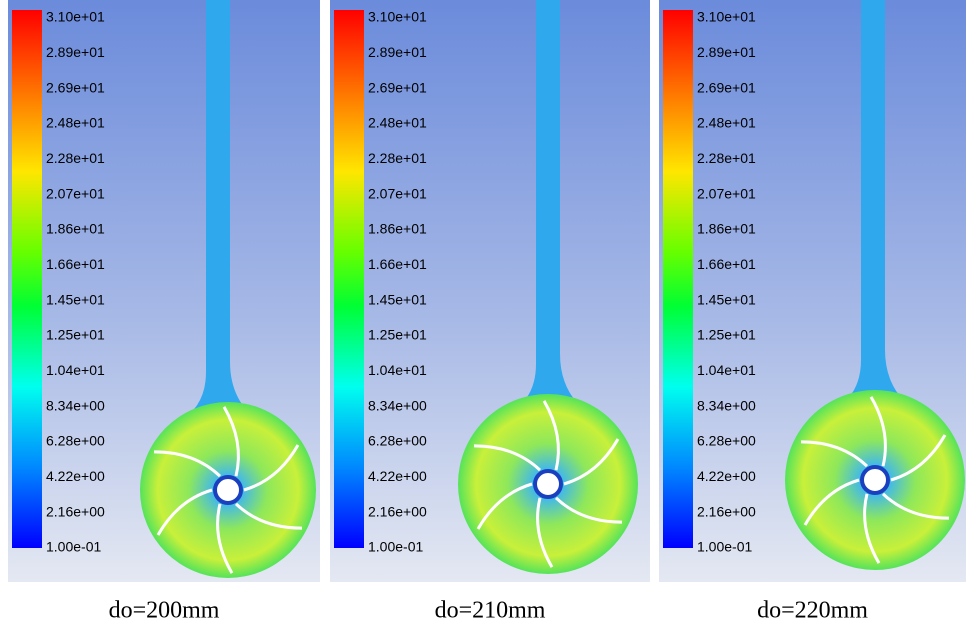 The image size is (969, 637). What do you see at coordinates (812, 611) in the screenshot?
I see `panel-caption: do=220mm` at bounding box center [812, 611].